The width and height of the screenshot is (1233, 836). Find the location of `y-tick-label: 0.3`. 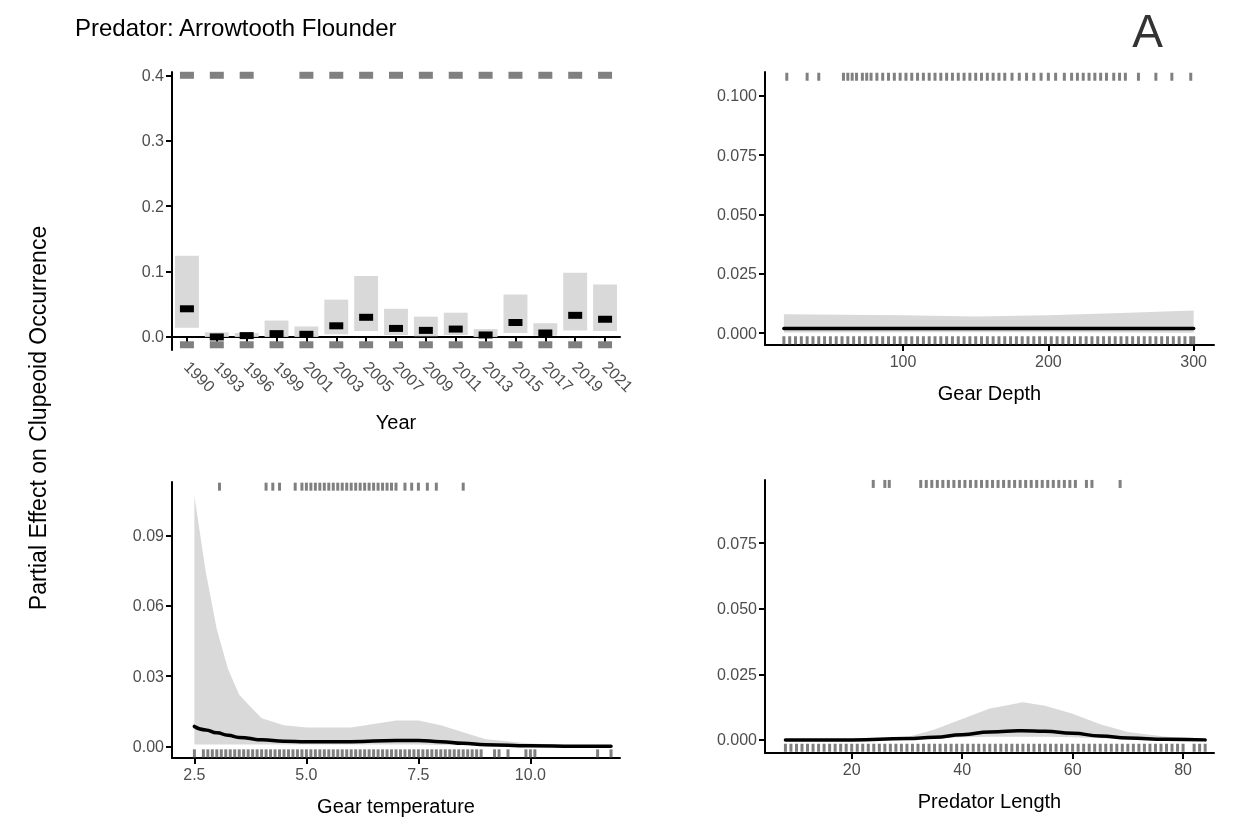

y-tick-label: 0.3 is located at coordinates (153, 141).